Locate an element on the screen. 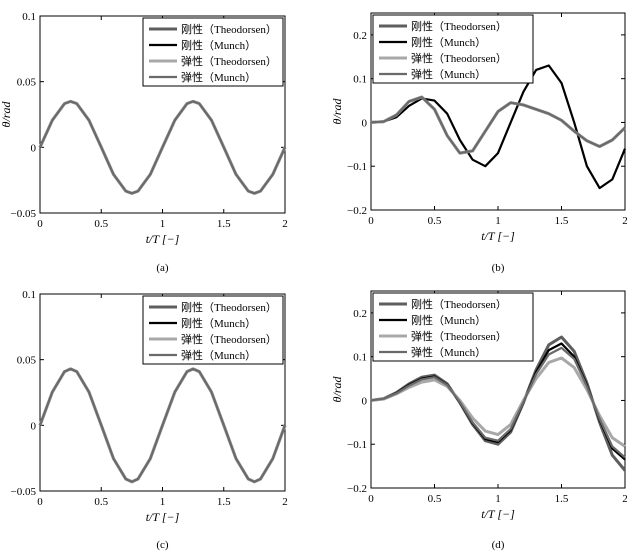  panel-label: (b) is located at coordinates (498, 268).